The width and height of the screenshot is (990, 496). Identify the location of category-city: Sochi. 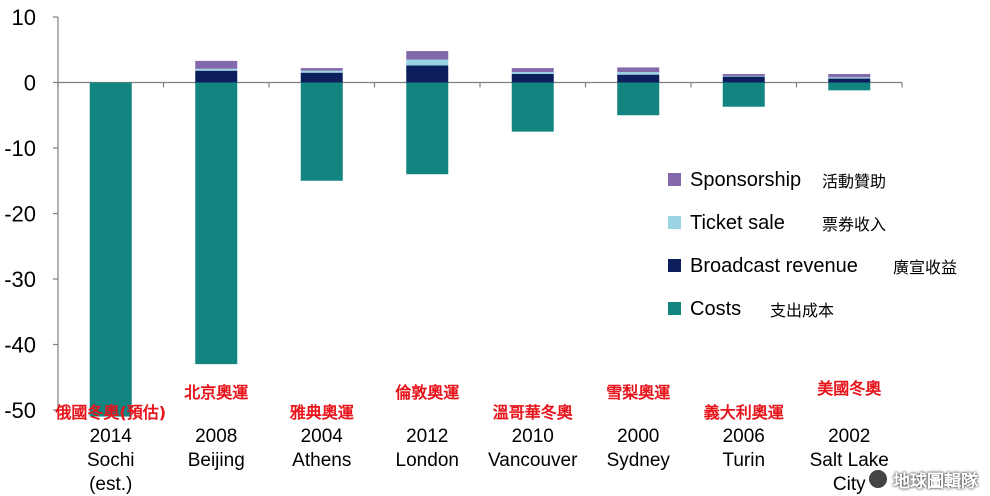
(111, 460).